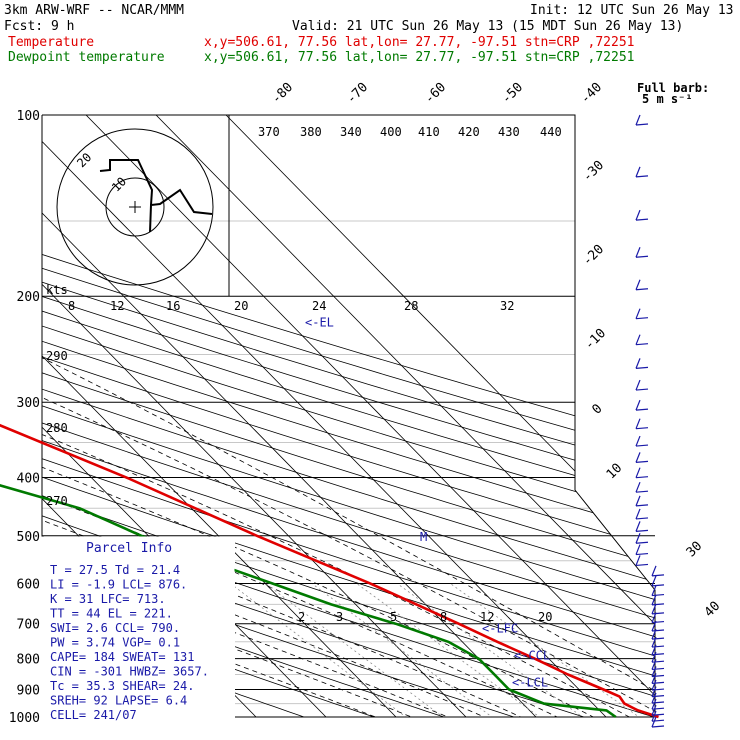 This screenshot has height=740, width=740. I want to click on parcel-info-row: Tc = 35.3 SHEAR= 24., so click(122, 686).